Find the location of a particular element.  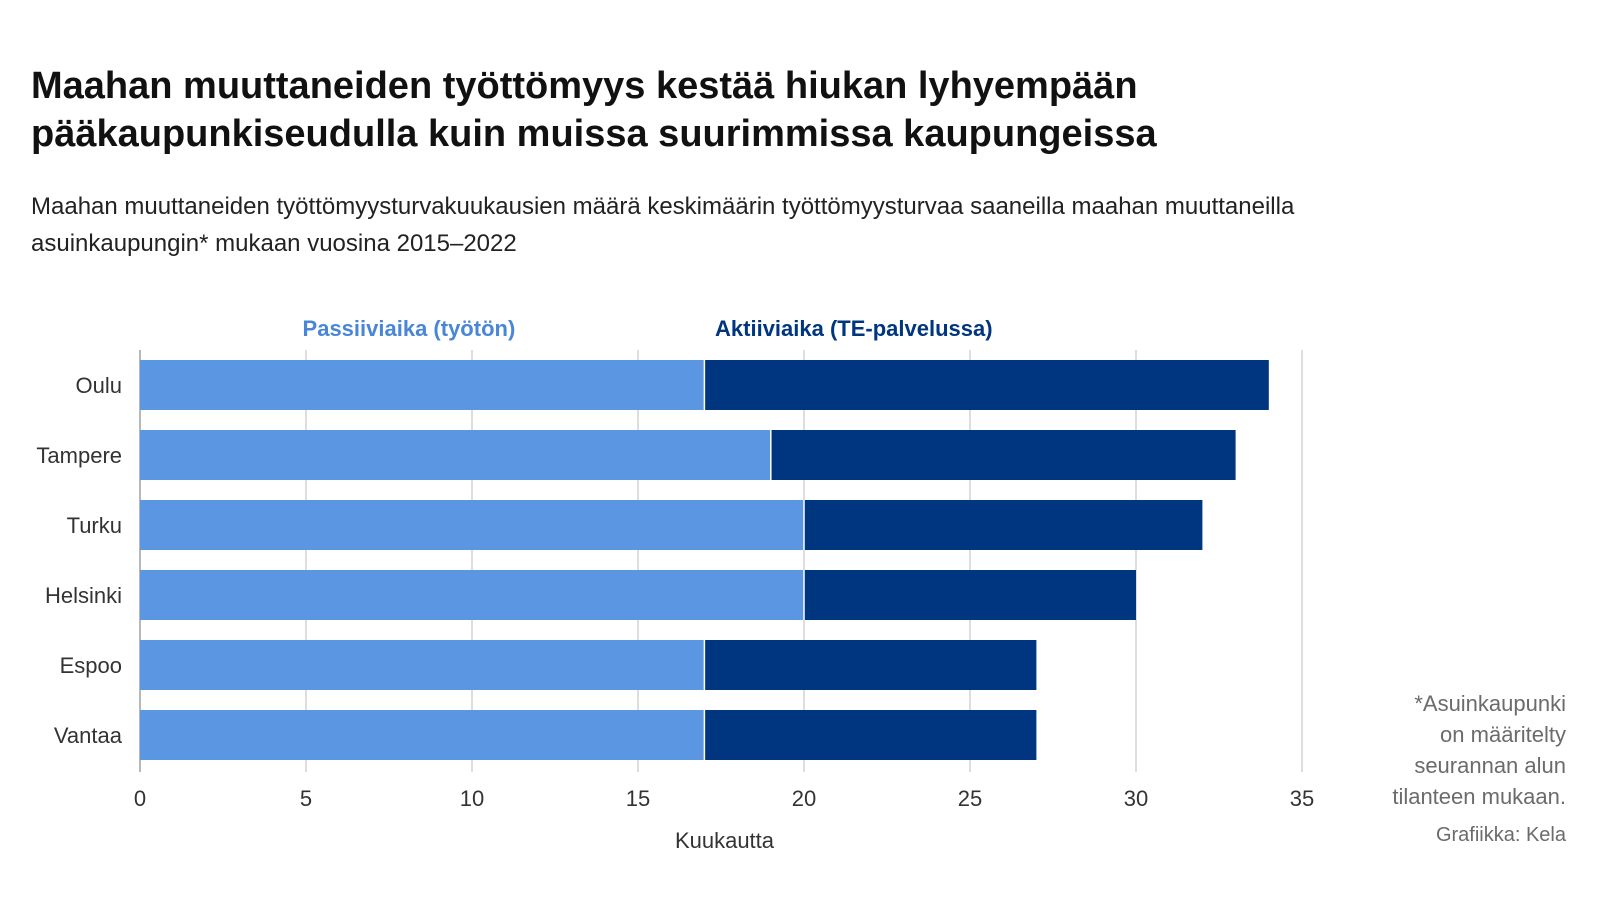

category-label: Turku is located at coordinates (94, 525).